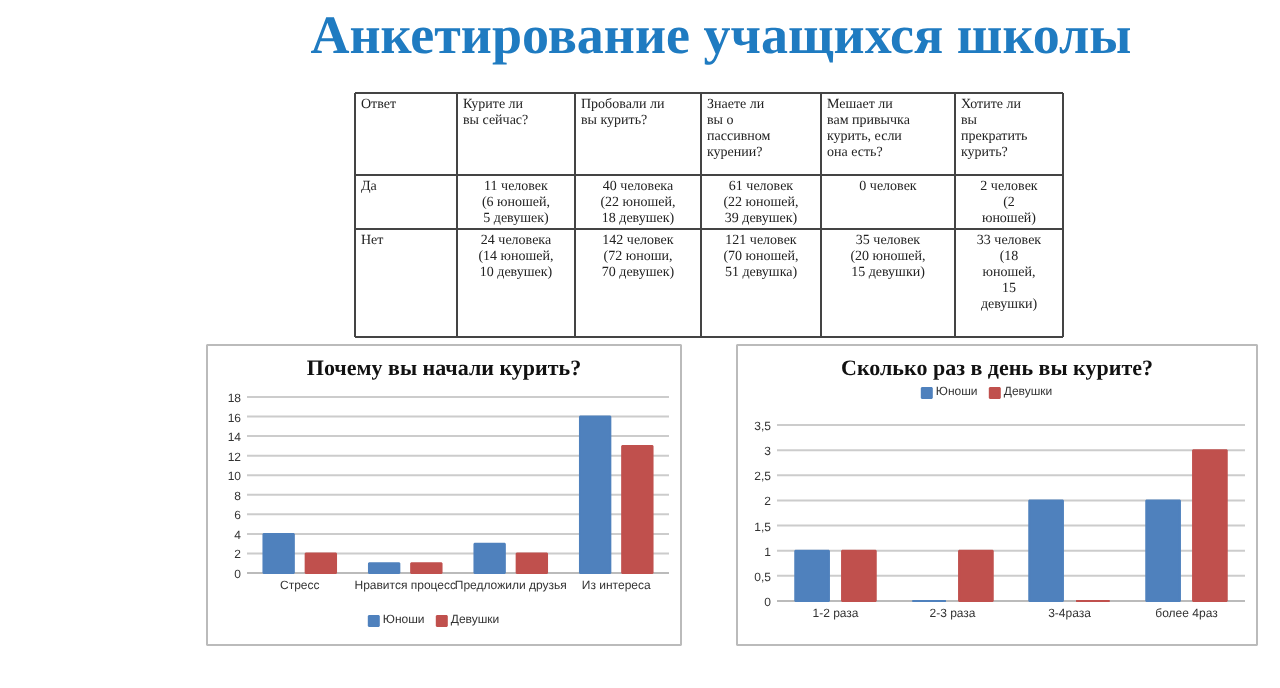 The height and width of the screenshot is (688, 1280). I want to click on chart-title: Сколько раз в день вы курите?, so click(997, 369).